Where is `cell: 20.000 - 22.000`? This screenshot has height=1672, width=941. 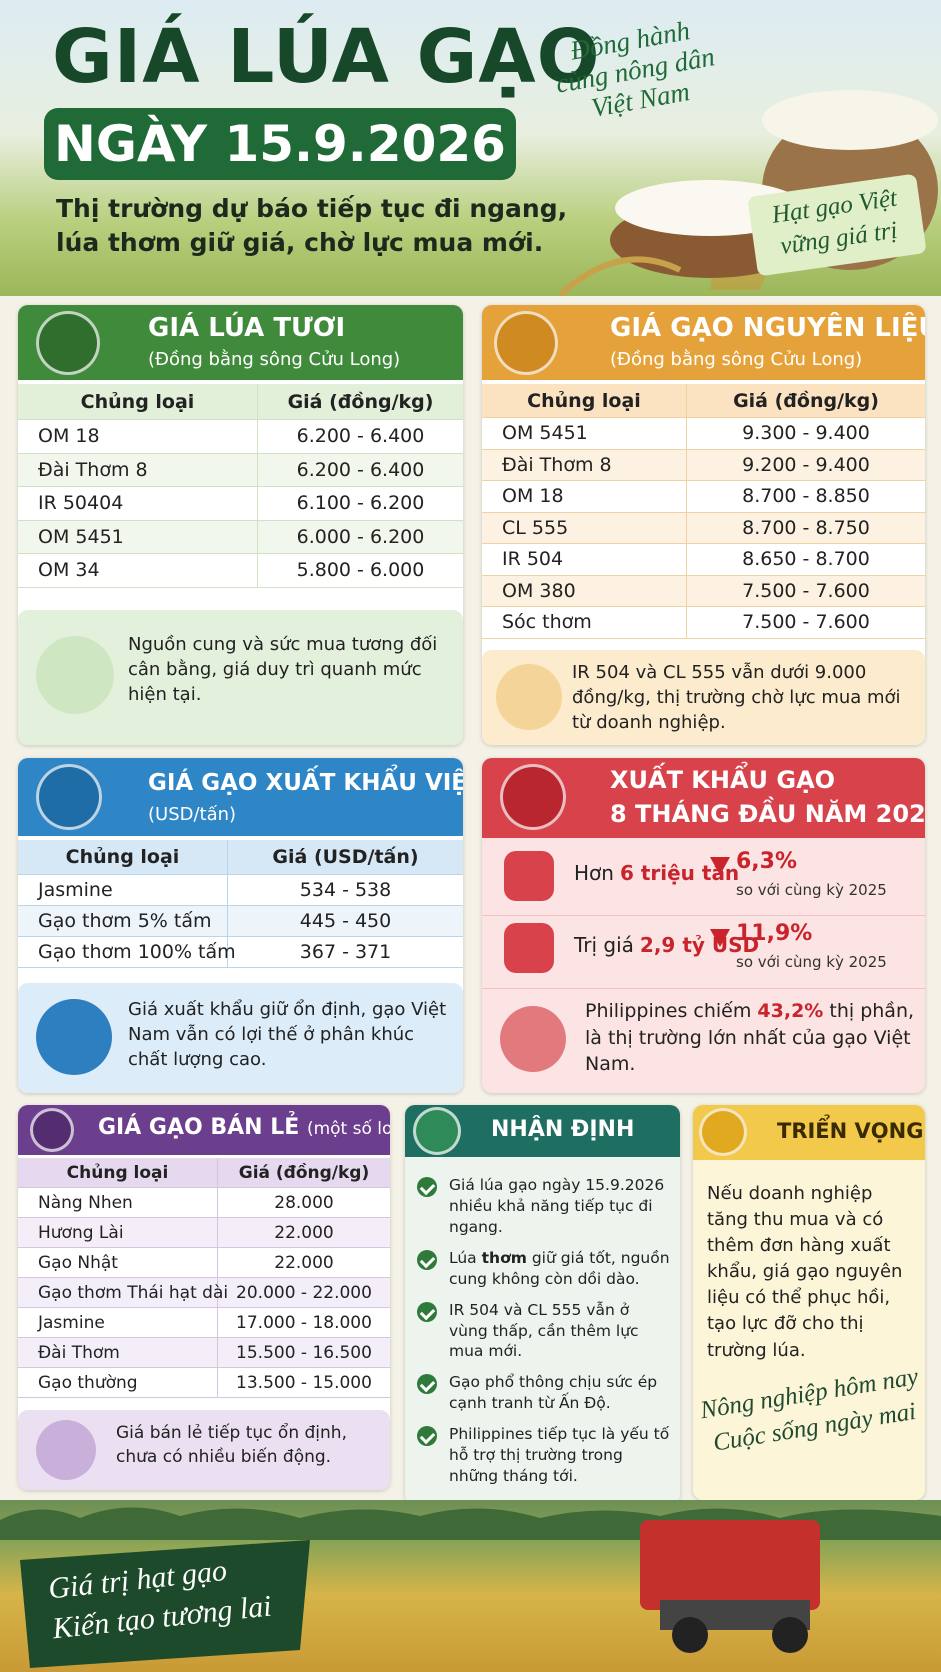
cell: 20.000 - 22.000 is located at coordinates (304, 1292).